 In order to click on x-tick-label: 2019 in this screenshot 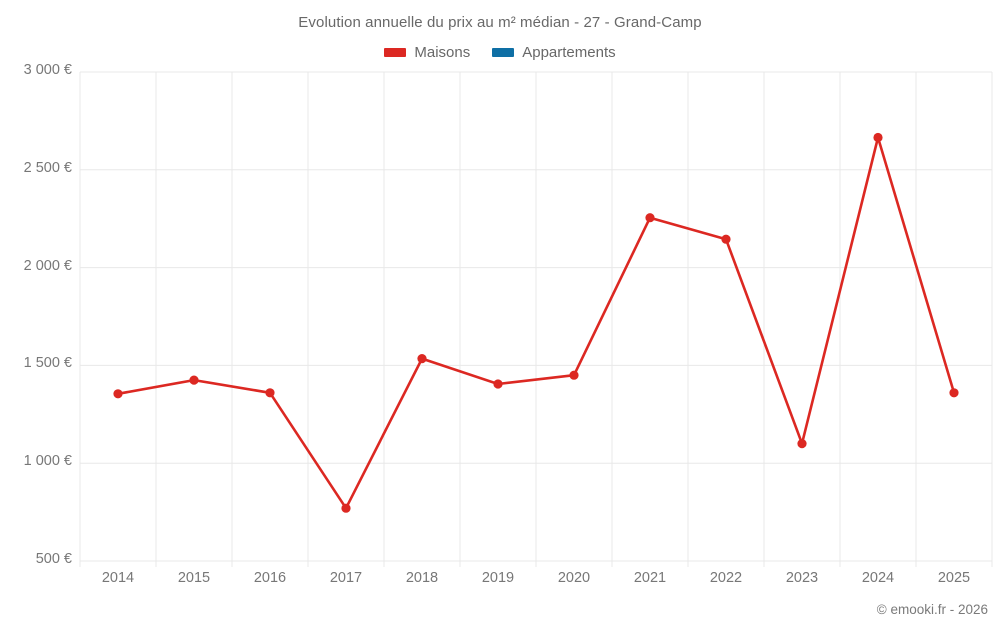, I will do `click(498, 578)`.